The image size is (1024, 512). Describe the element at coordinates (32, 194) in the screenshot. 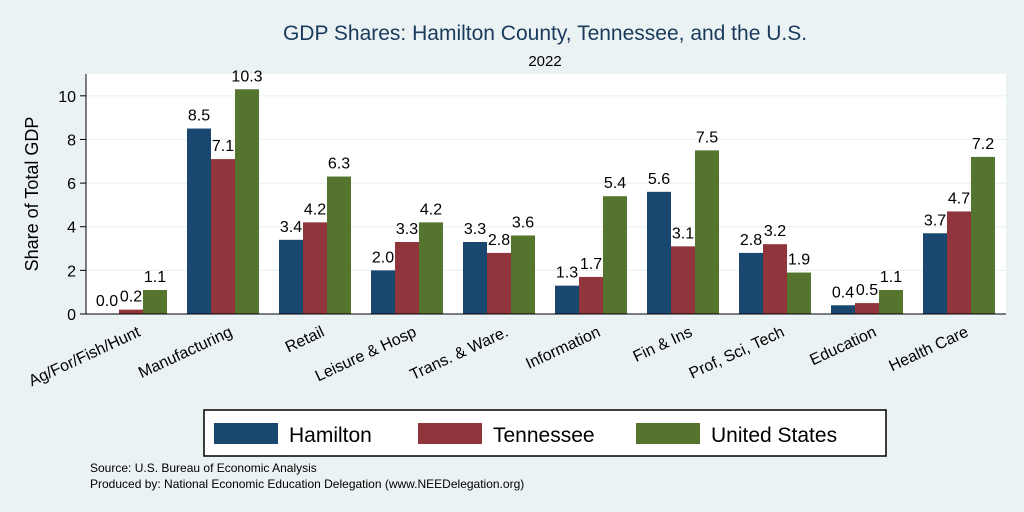

I see `y-axis-label: Share of Total GDP` at that location.